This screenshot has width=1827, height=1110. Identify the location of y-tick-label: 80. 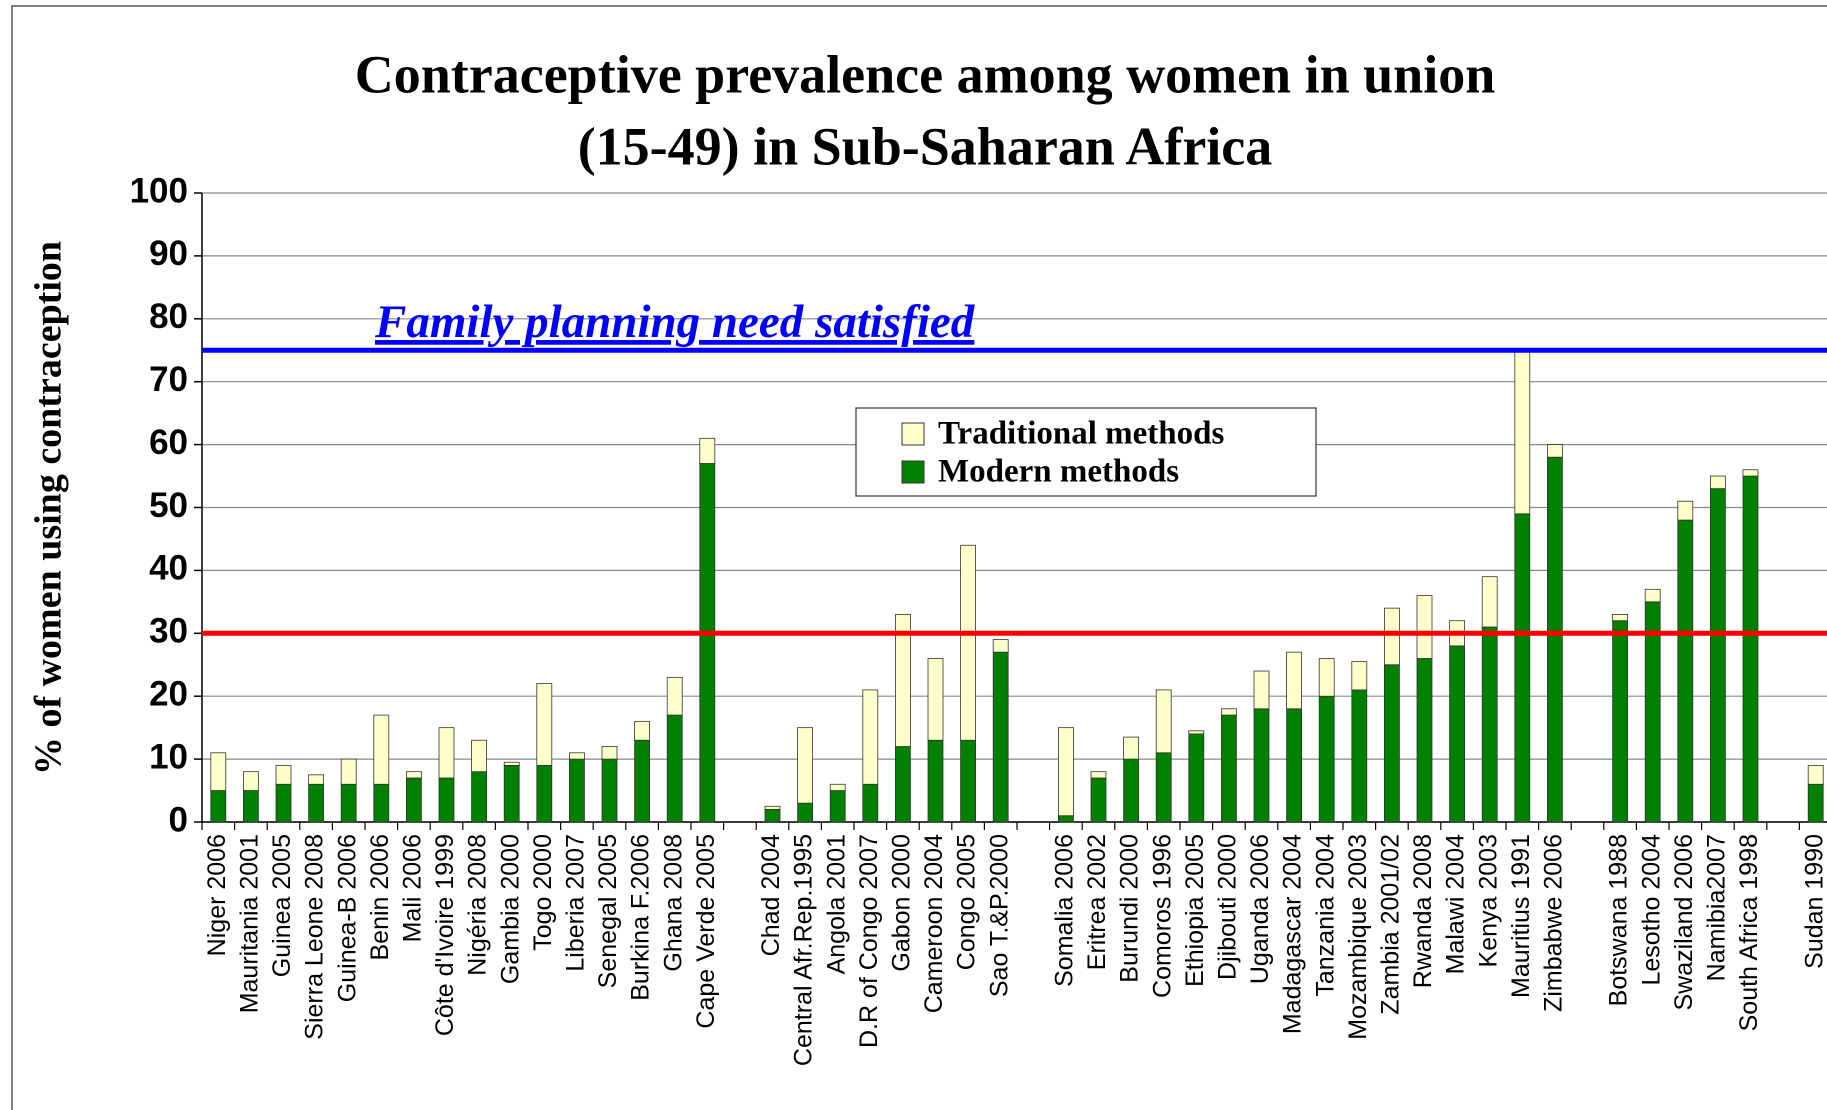
(168, 316).